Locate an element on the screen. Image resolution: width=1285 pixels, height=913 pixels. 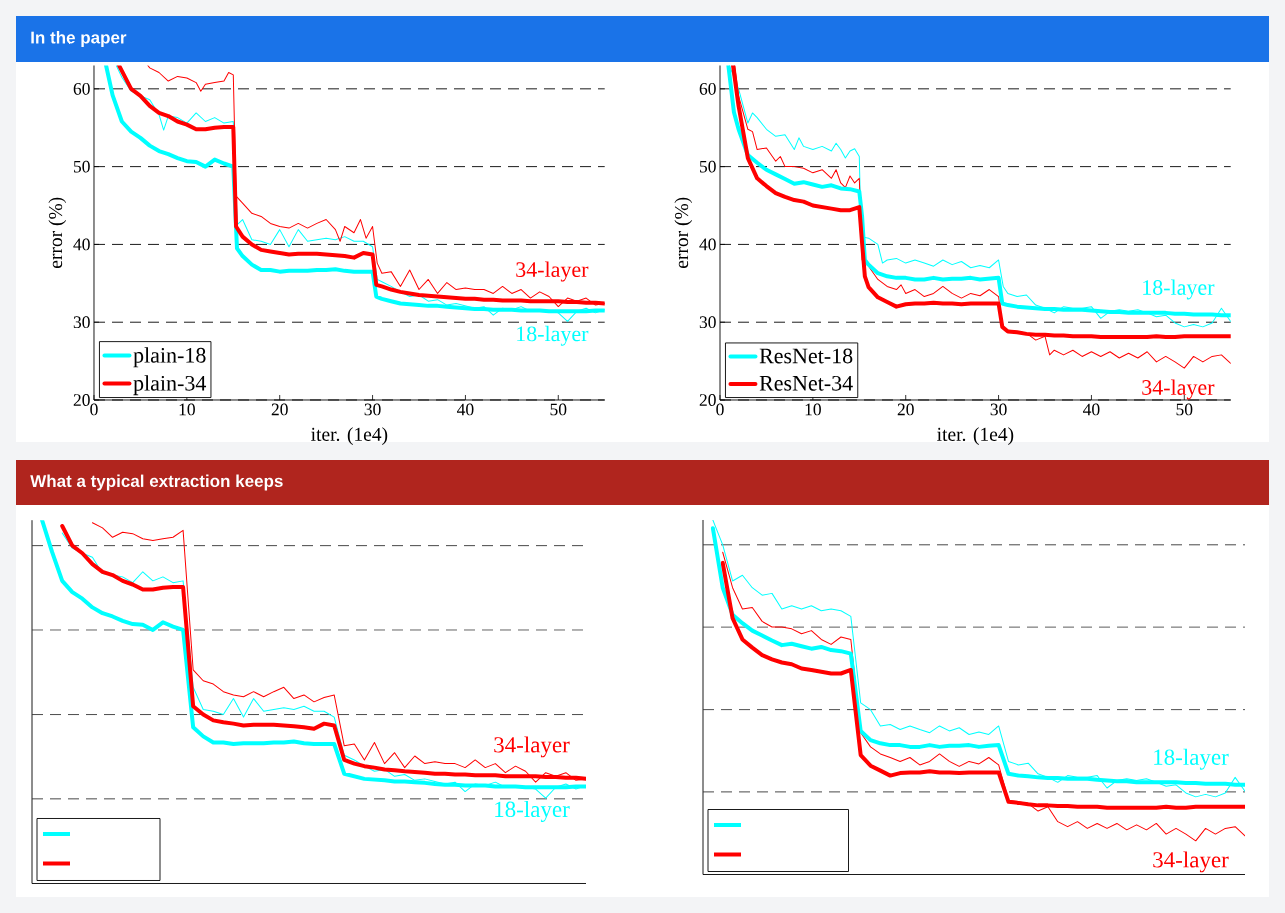
legend-label: plain-34 is located at coordinates (170, 385).